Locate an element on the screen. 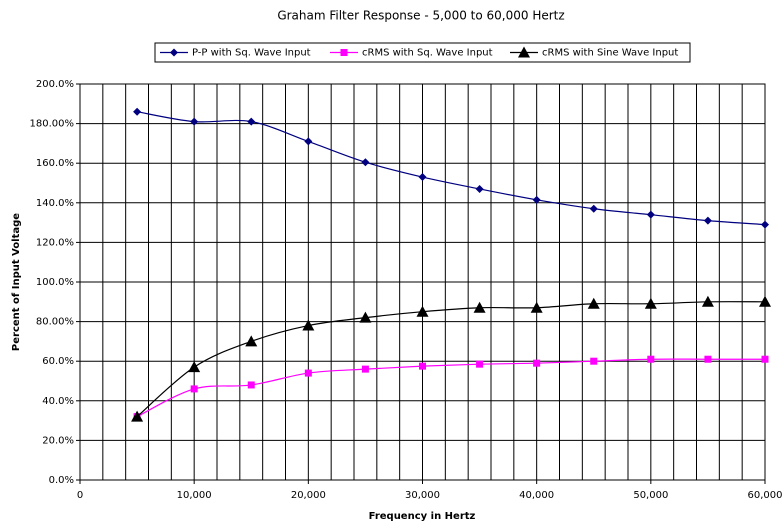 Image resolution: width=782 pixels, height=525 pixels. y-tick-label: 160.0% is located at coordinates (55, 163).